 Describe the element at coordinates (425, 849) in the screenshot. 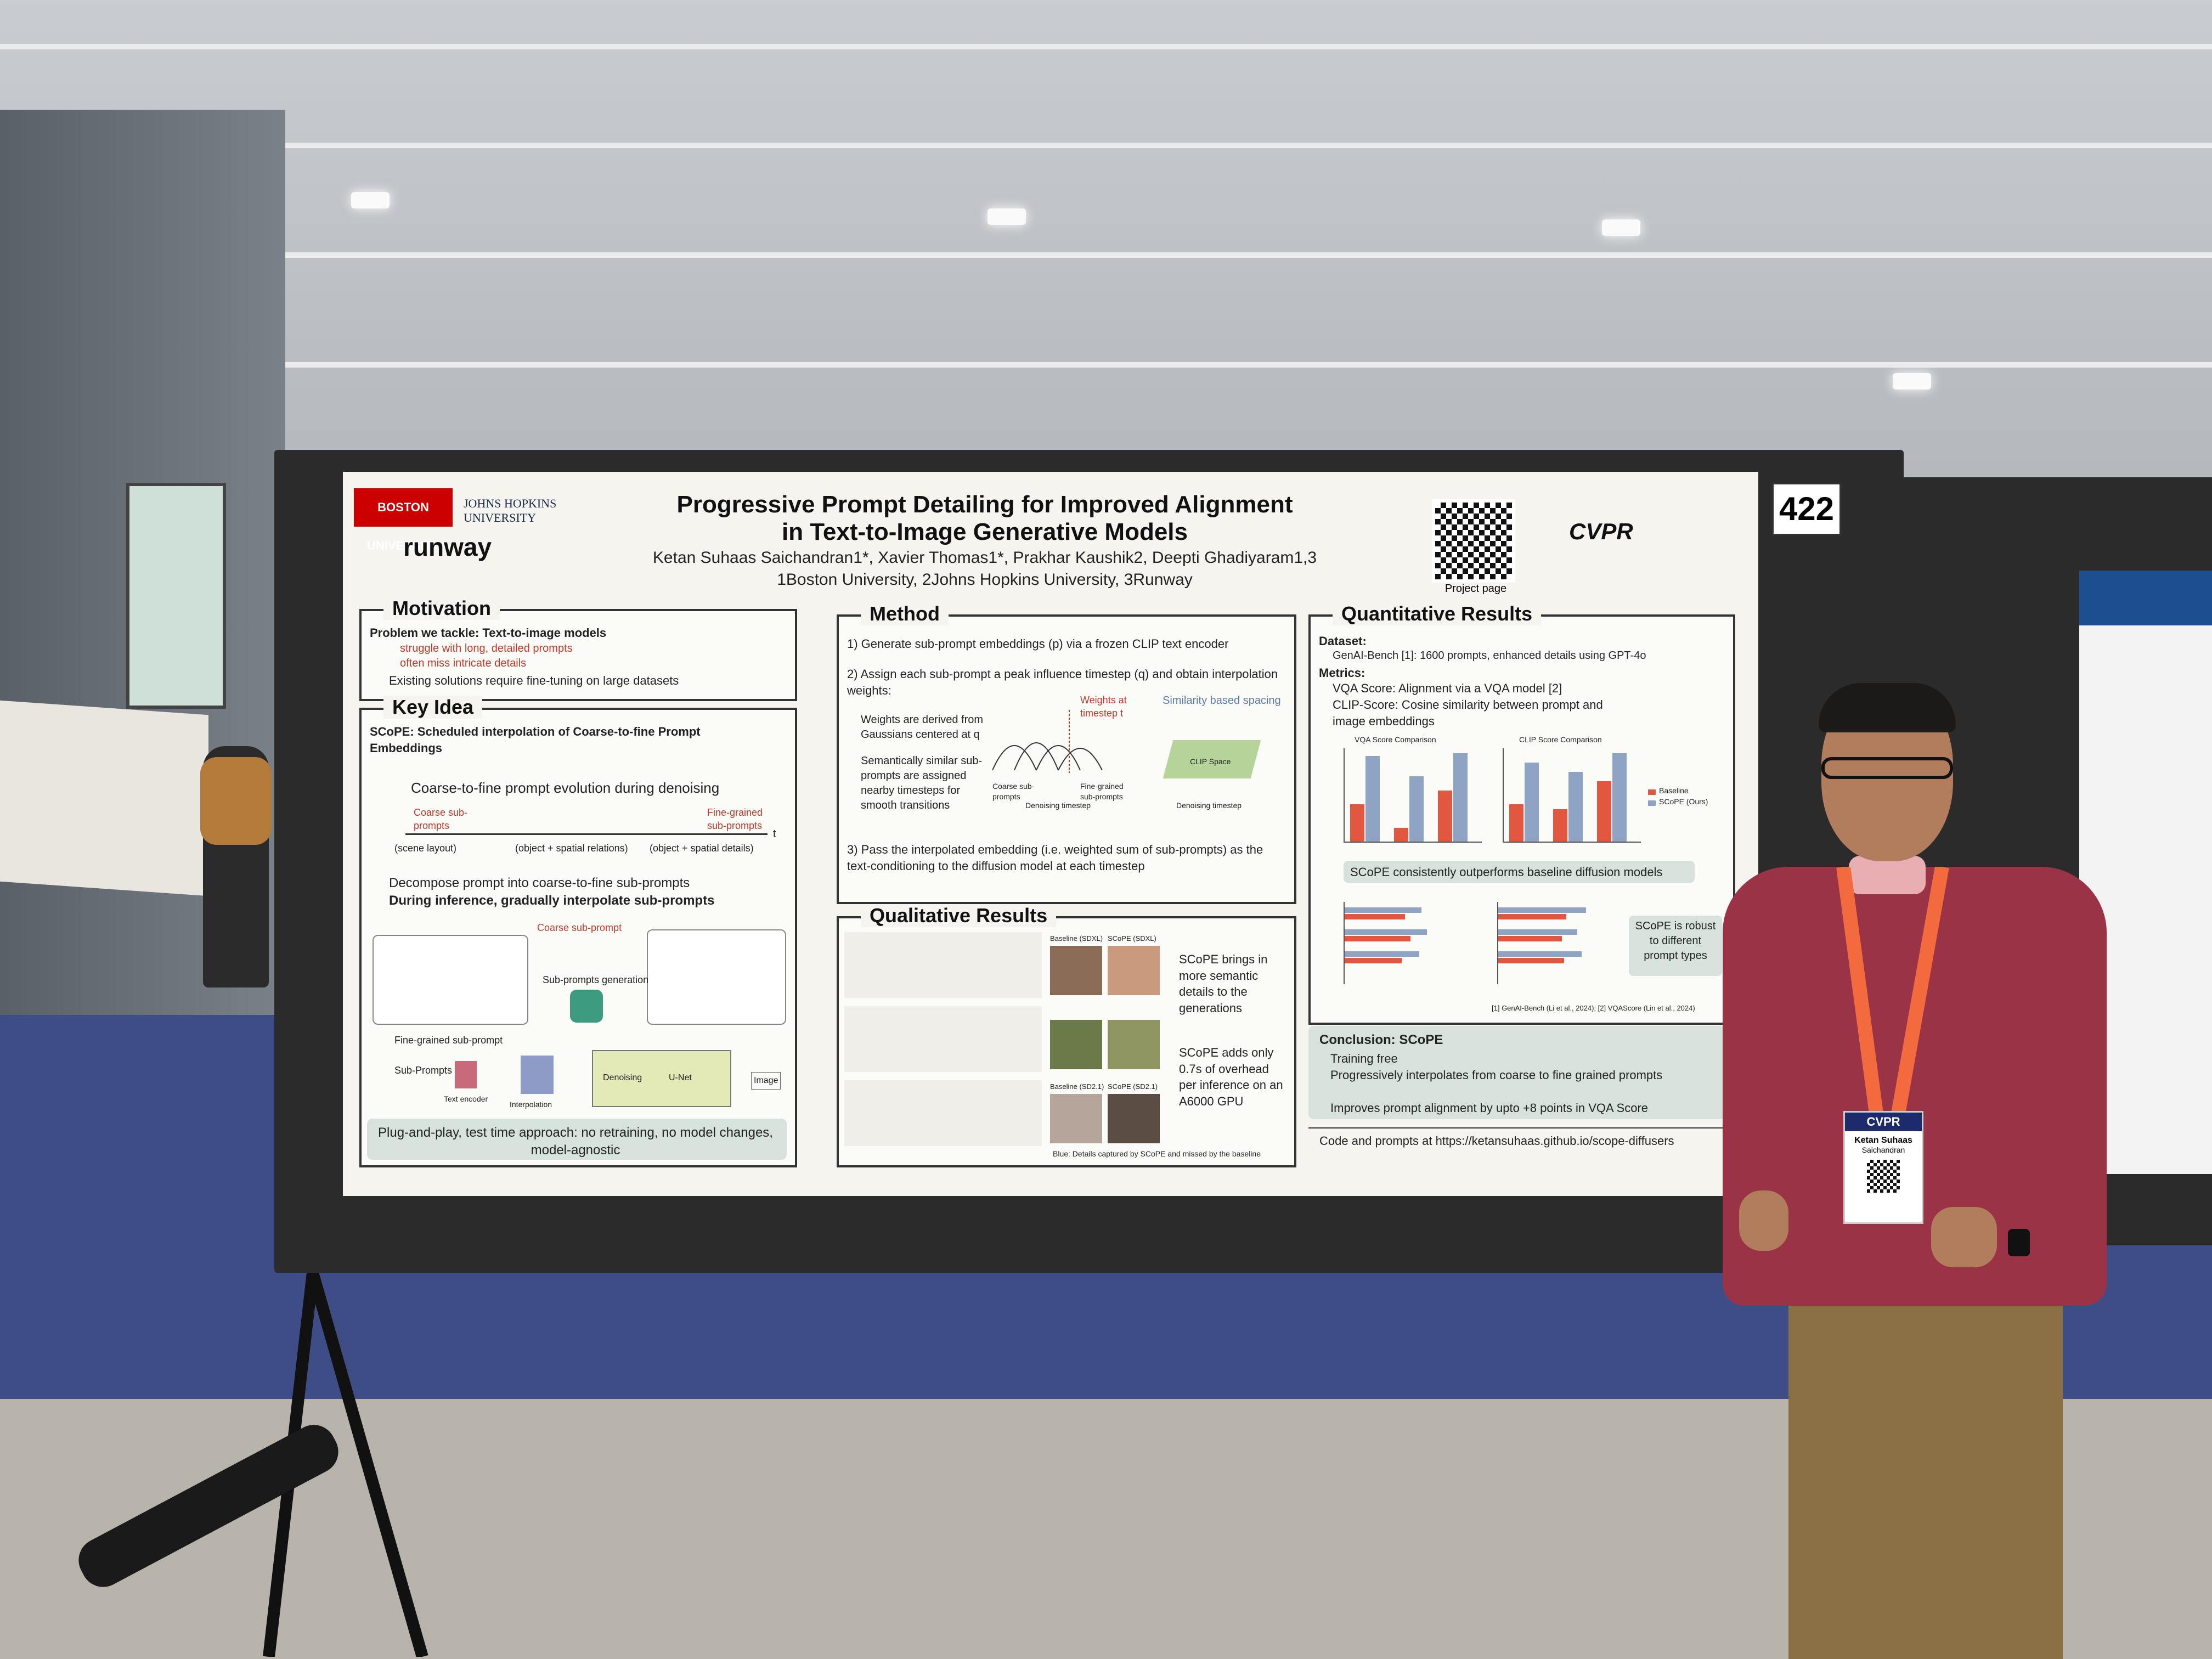

I see `scene-layout-label: (scene layout)` at that location.